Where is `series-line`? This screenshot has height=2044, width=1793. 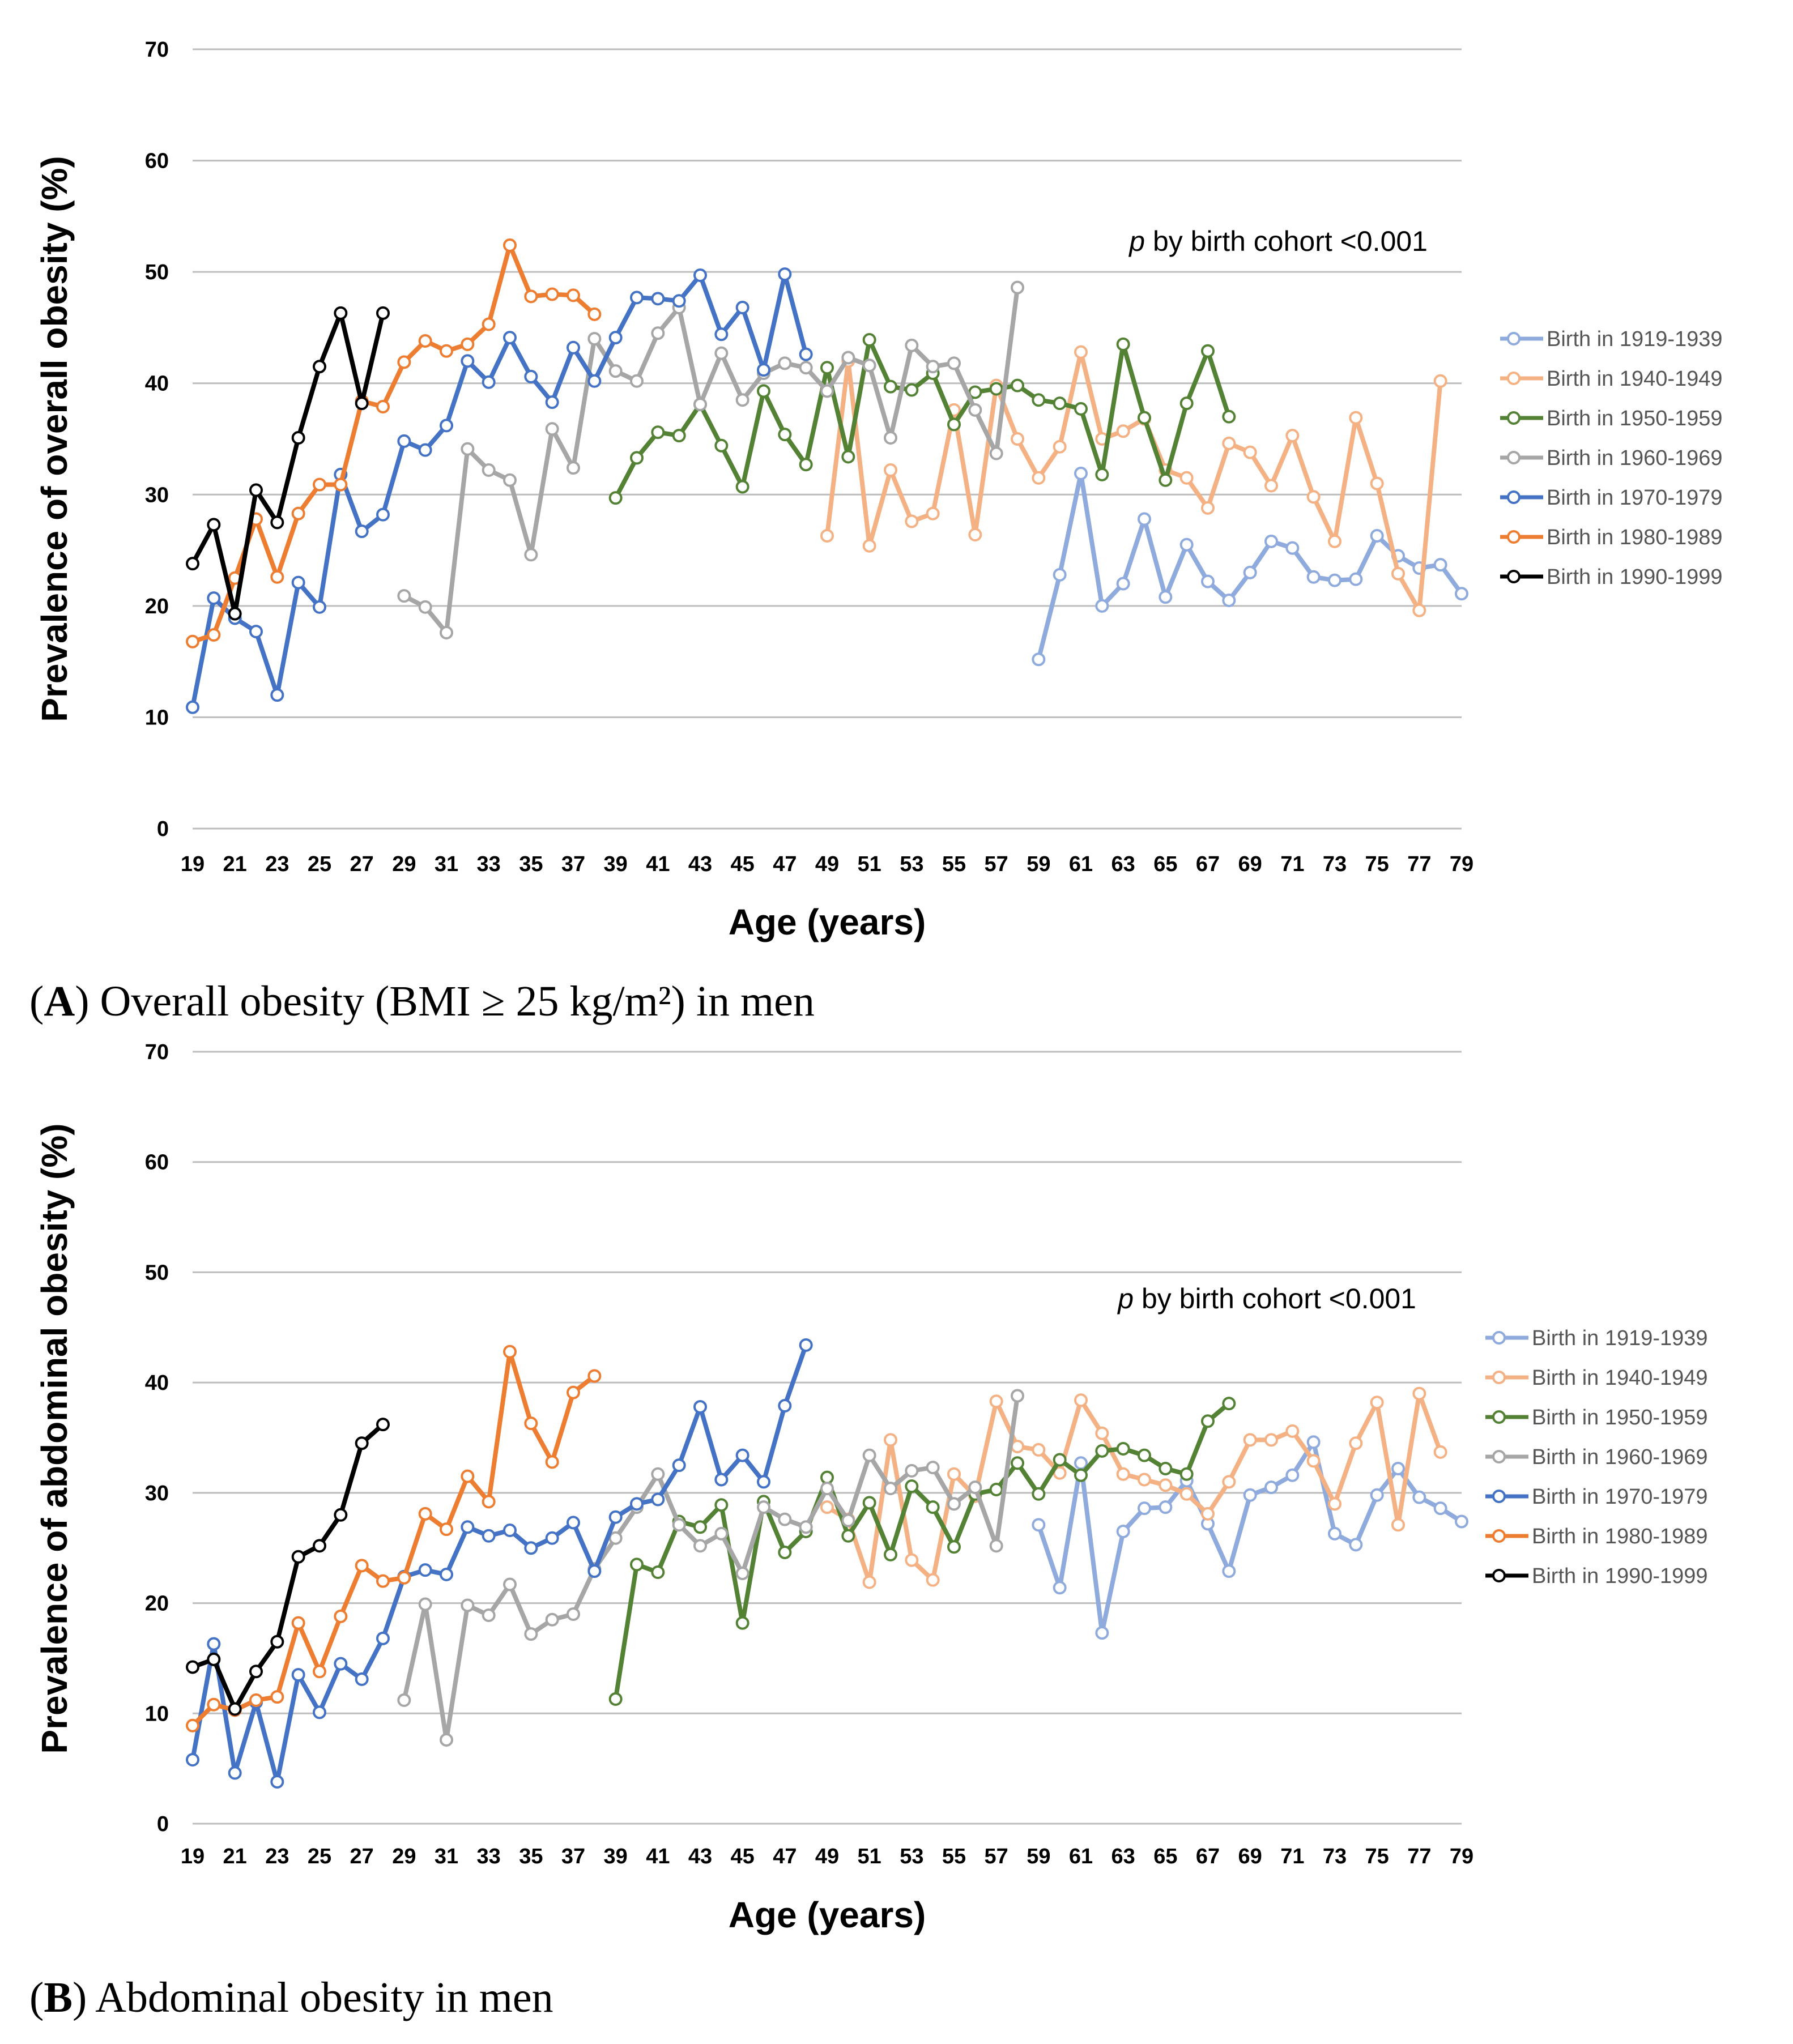 series-line is located at coordinates (287, 1567).